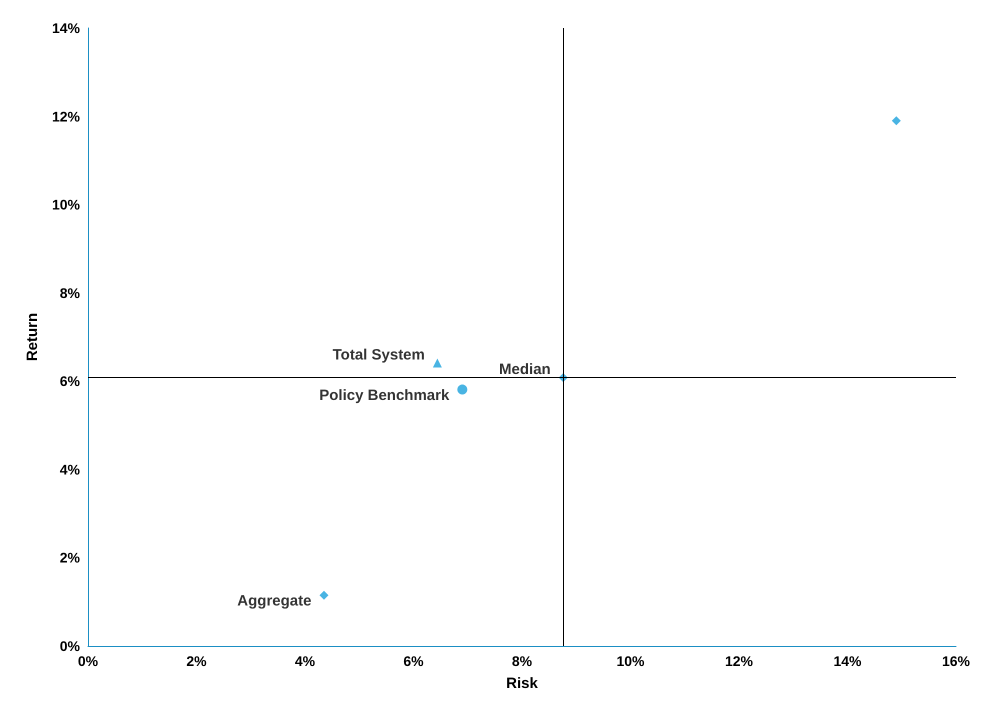 Image resolution: width=981 pixels, height=718 pixels. I want to click on x-tick-label: 2%, so click(197, 661).